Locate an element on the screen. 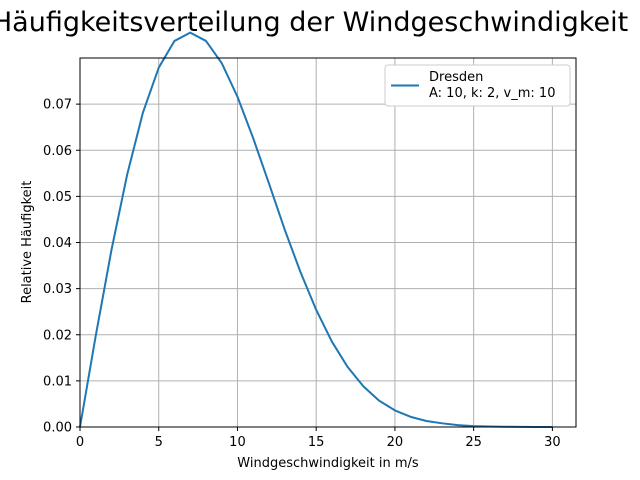  x-axis: 0 5 10 15 20 25 30 is located at coordinates (318, 438).